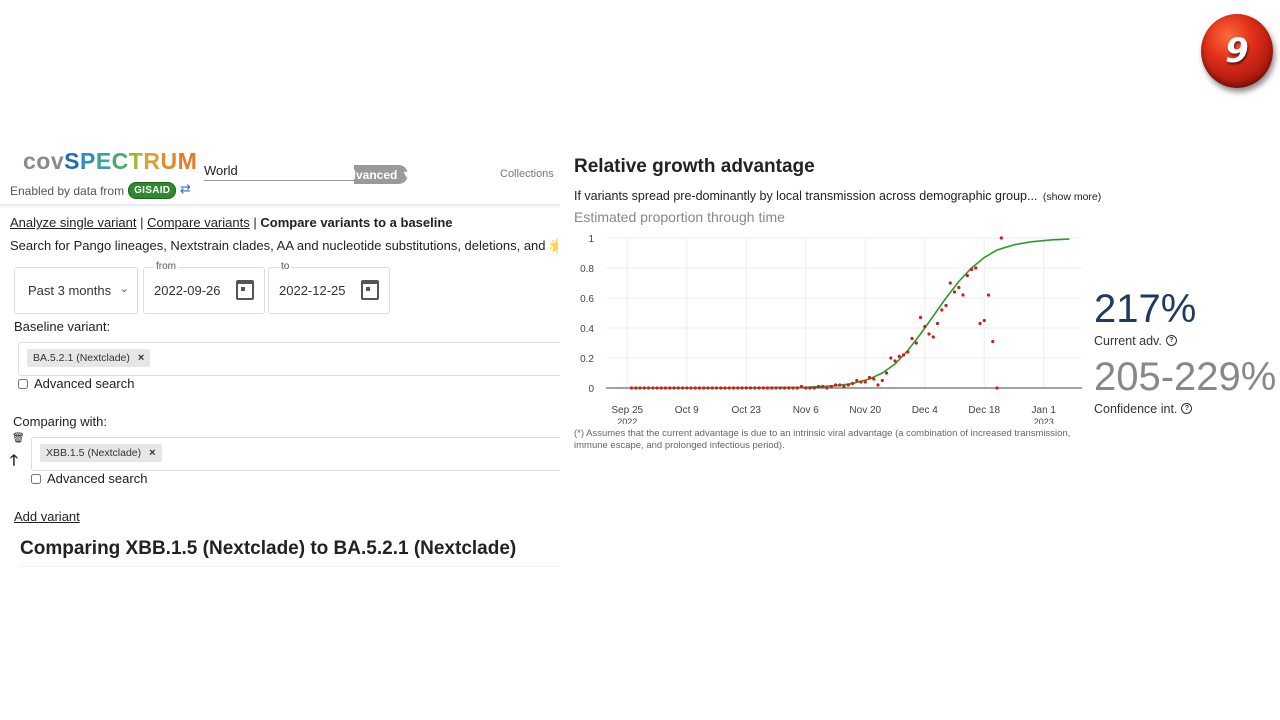 The width and height of the screenshot is (1280, 720). I want to click on baseline-variant-input: BA.5.2.1 (Nextclade) ×, so click(289, 359).